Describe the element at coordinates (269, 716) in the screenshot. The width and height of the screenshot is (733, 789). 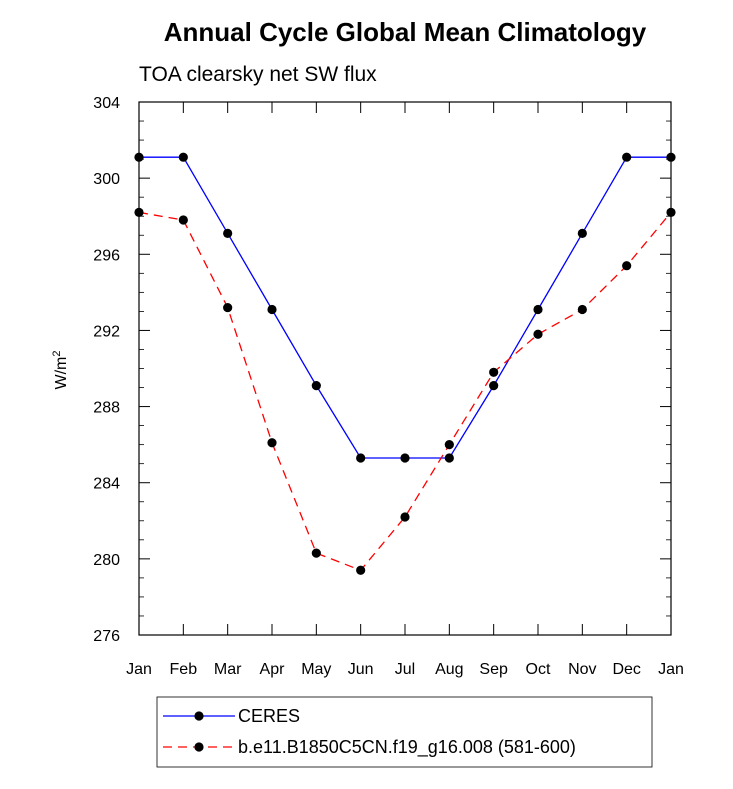
I see `legend-label: CERES` at that location.